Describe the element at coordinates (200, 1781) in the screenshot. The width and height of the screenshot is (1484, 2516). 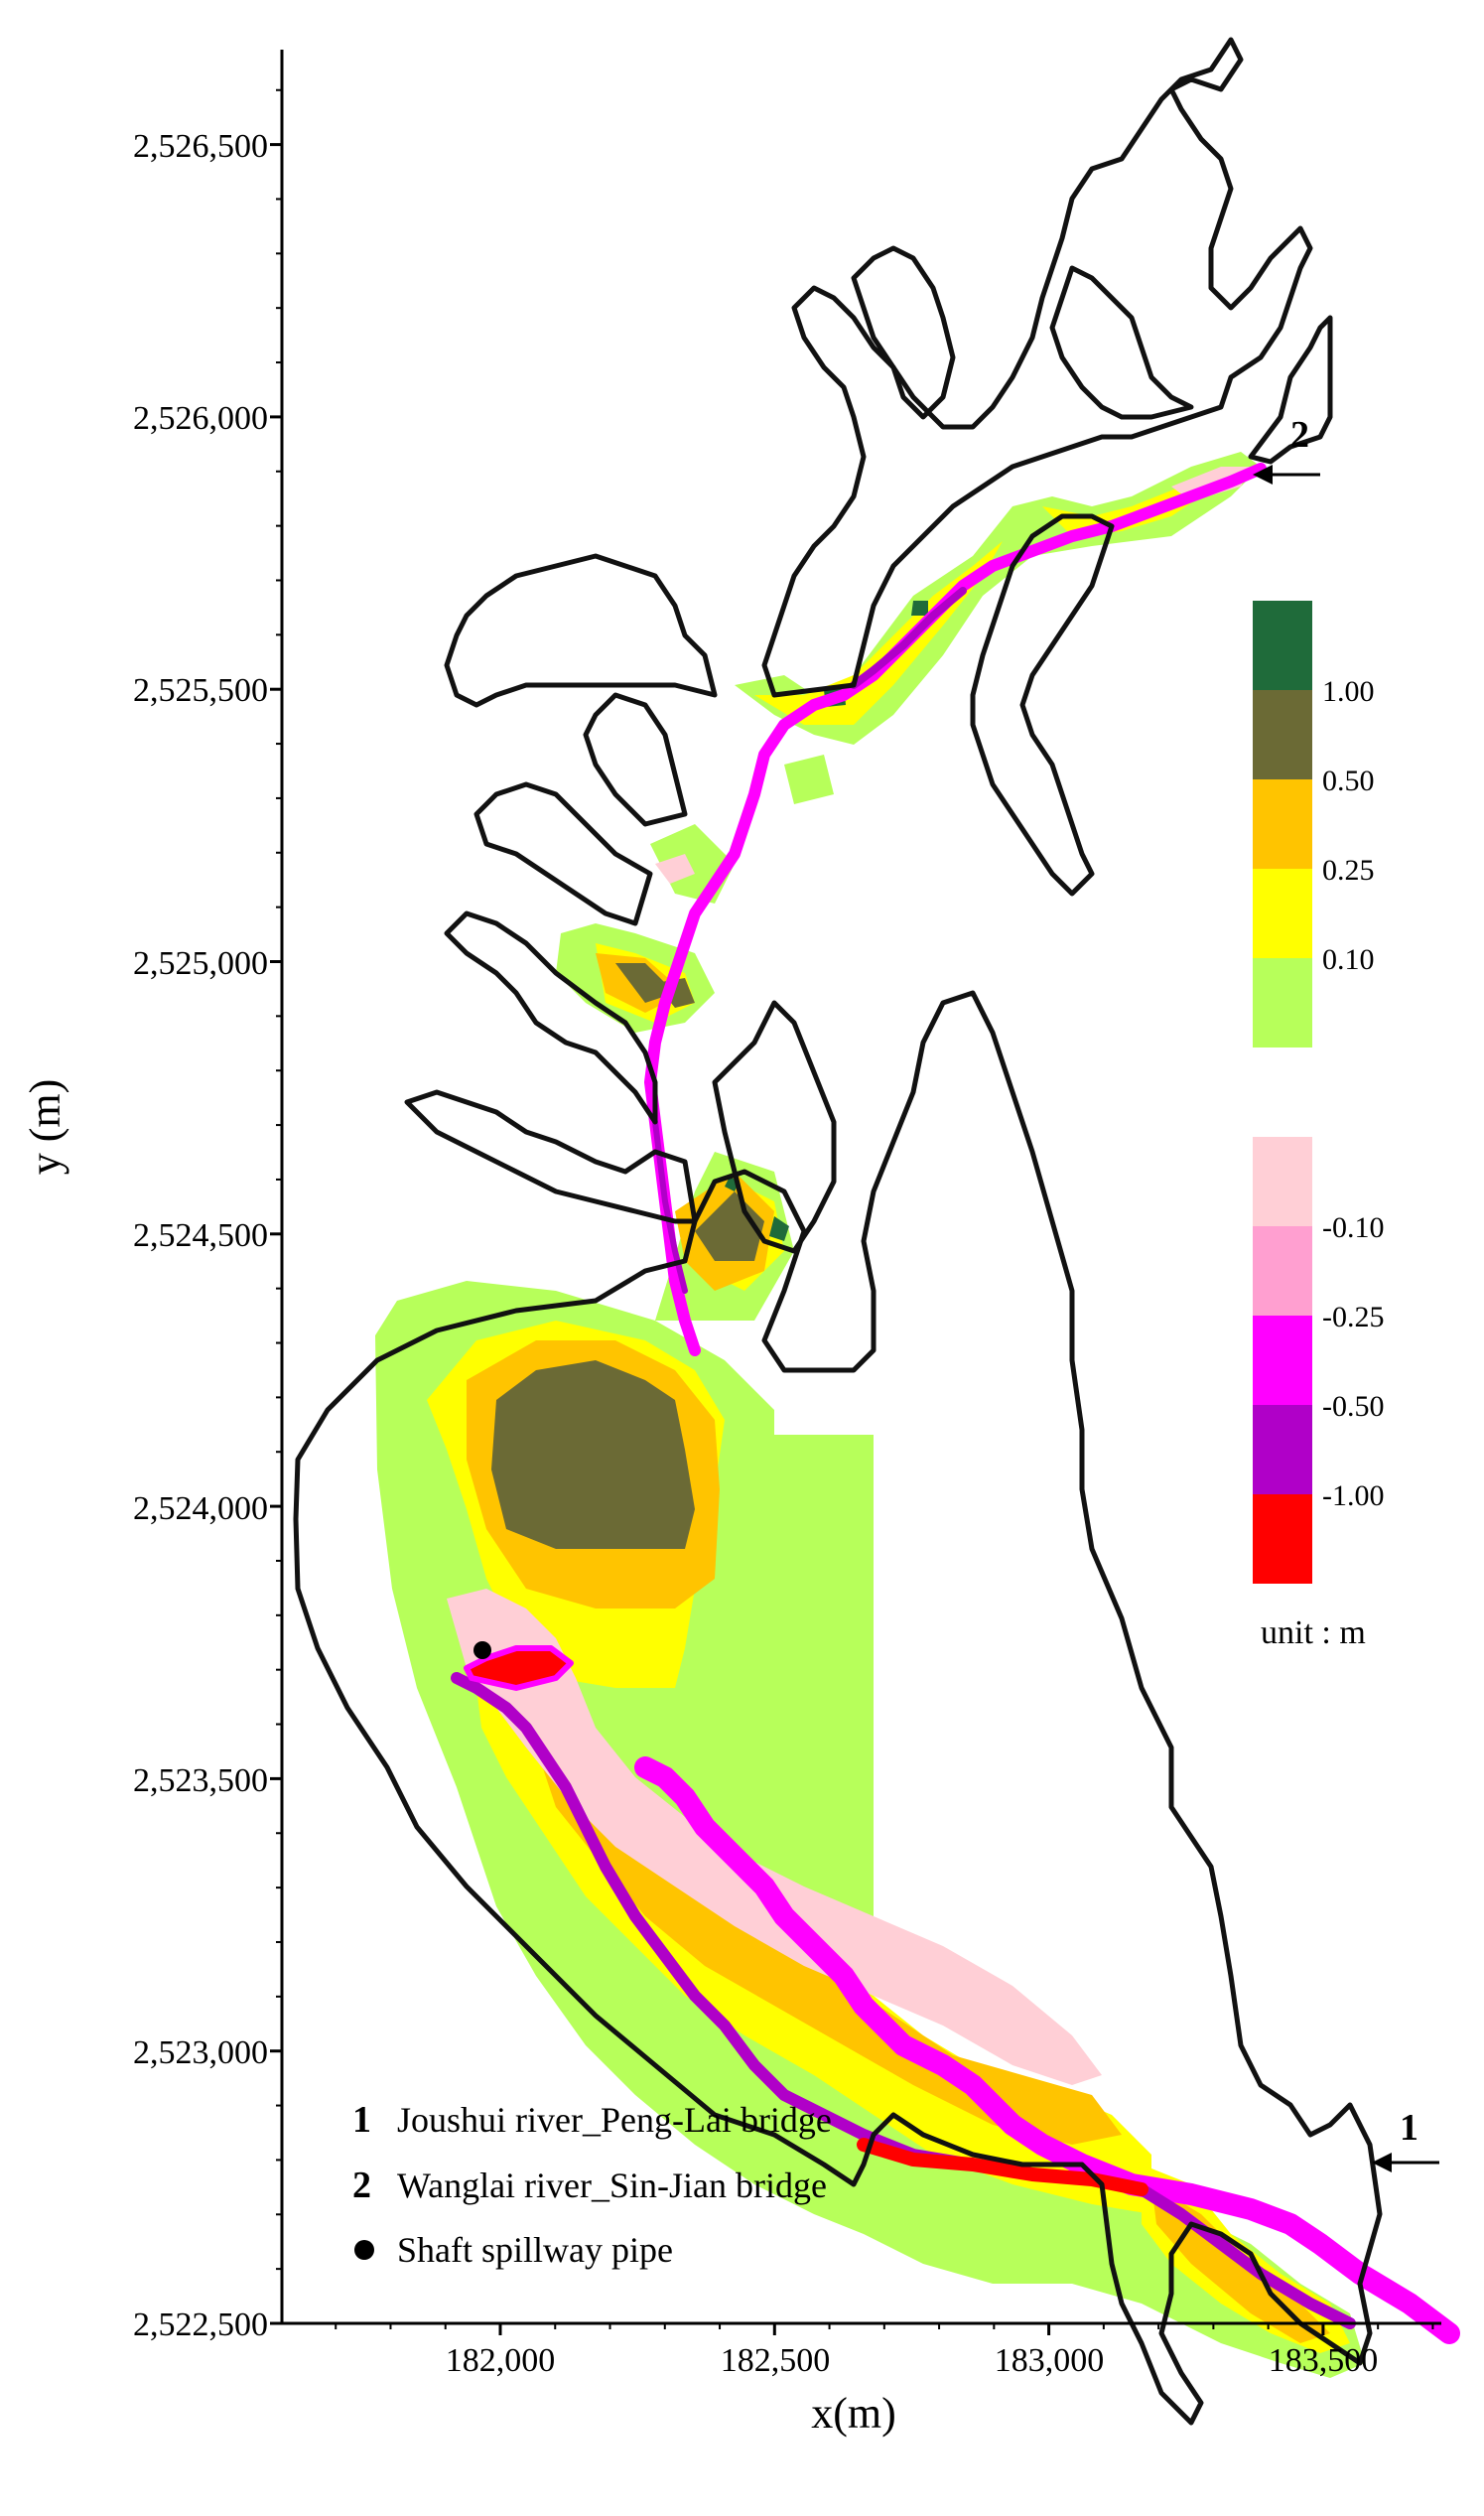
I see `y-tick-label: 2,523,500` at that location.